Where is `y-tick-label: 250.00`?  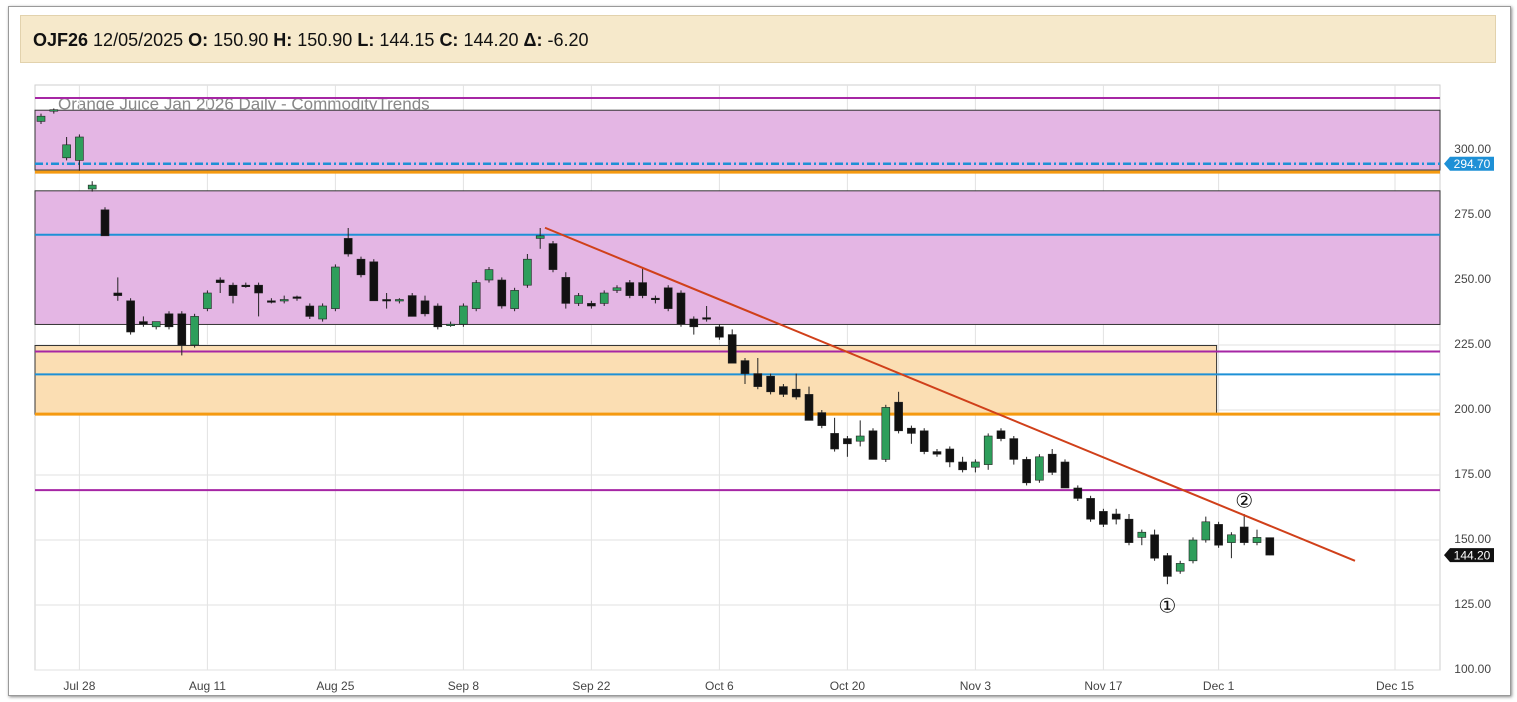
y-tick-label: 250.00 is located at coordinates (1472, 279).